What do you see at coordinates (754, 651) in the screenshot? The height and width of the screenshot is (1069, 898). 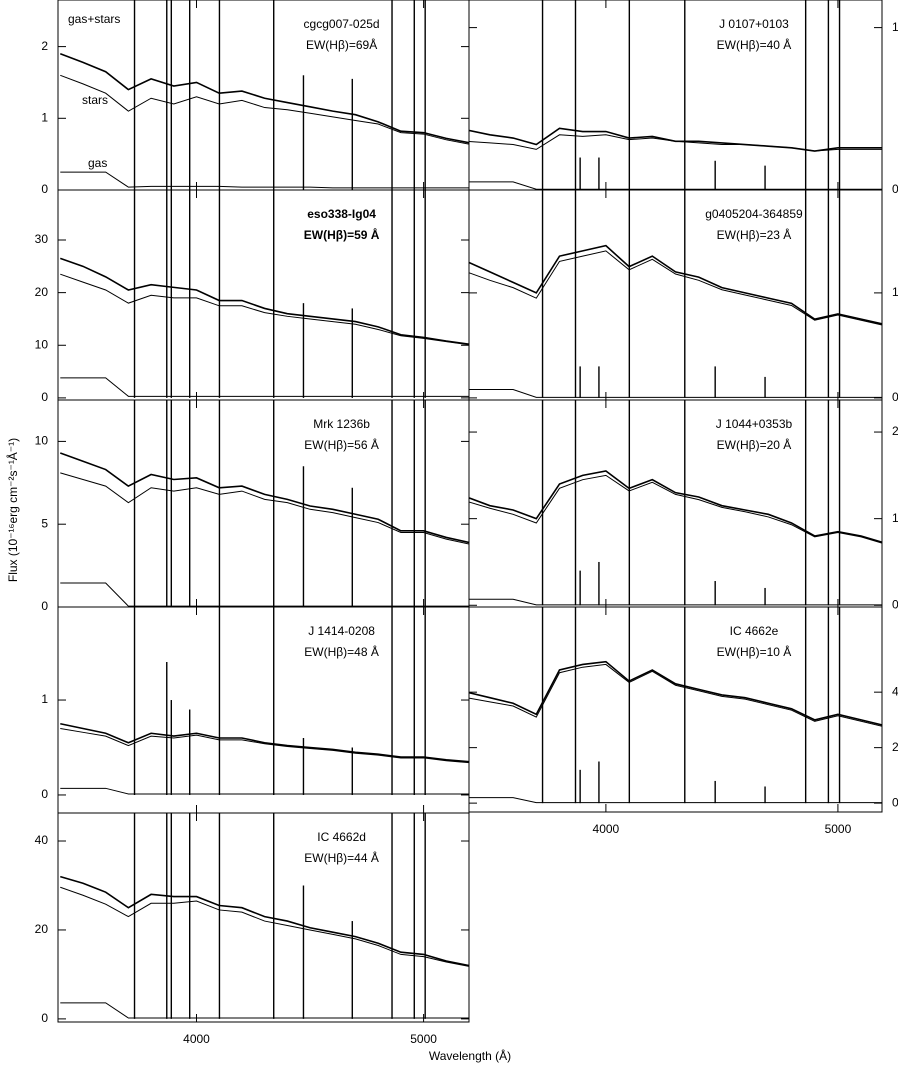 I see `panel-subtitle: EW(Hβ)=10 Å` at bounding box center [754, 651].